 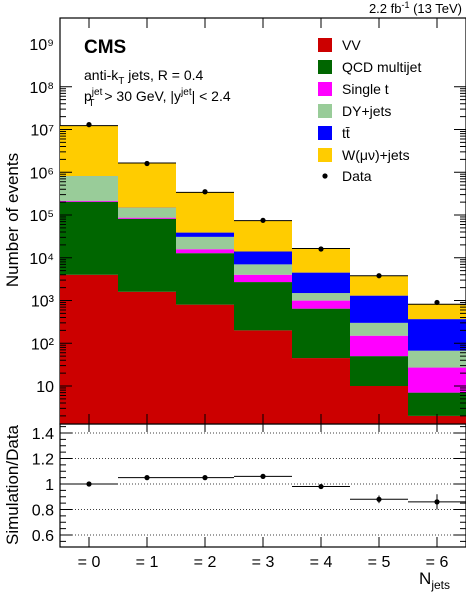 I want to click on y-tick-label: 10², so click(x=43, y=344).